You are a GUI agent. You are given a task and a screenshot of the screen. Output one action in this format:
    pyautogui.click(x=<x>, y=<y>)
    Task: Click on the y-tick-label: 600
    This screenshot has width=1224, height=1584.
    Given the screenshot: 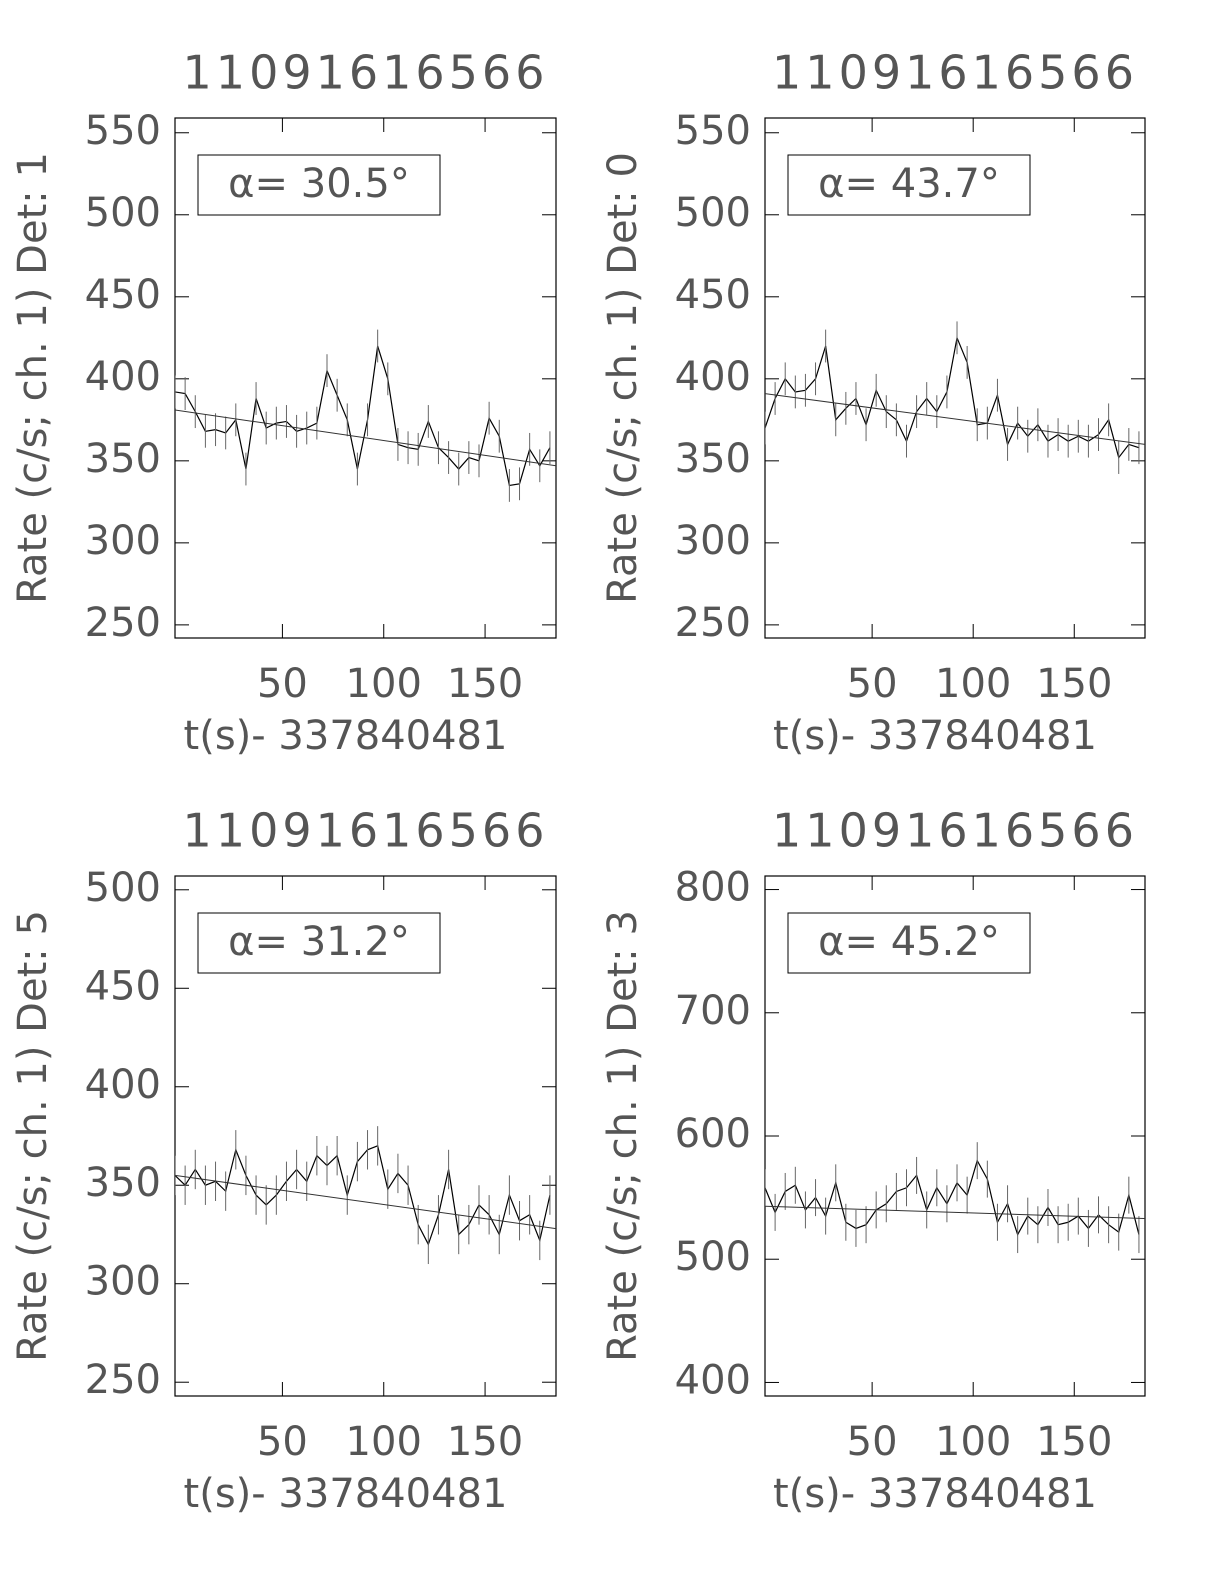 What is the action you would take?
    pyautogui.click(x=713, y=1134)
    